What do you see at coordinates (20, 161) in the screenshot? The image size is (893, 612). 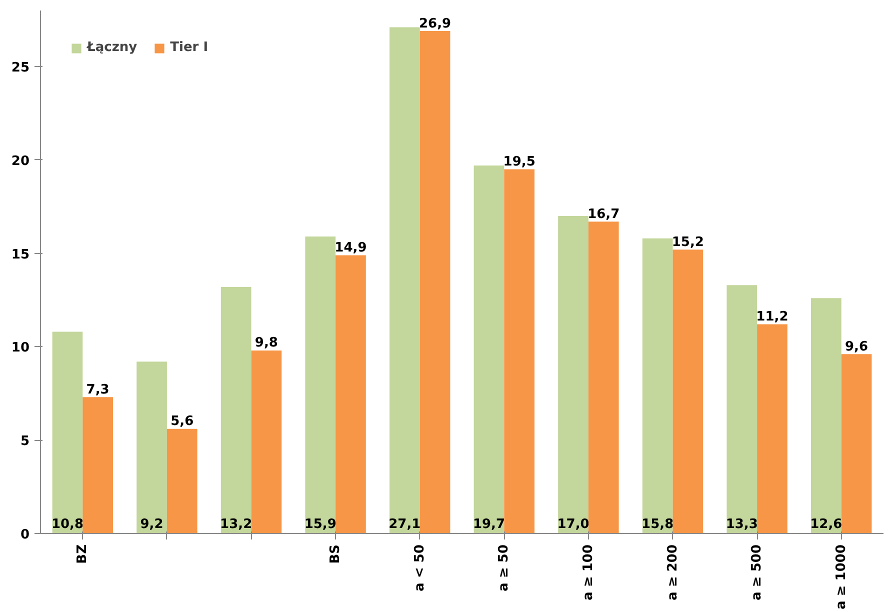 I see `y-tick-label: 20` at bounding box center [20, 161].